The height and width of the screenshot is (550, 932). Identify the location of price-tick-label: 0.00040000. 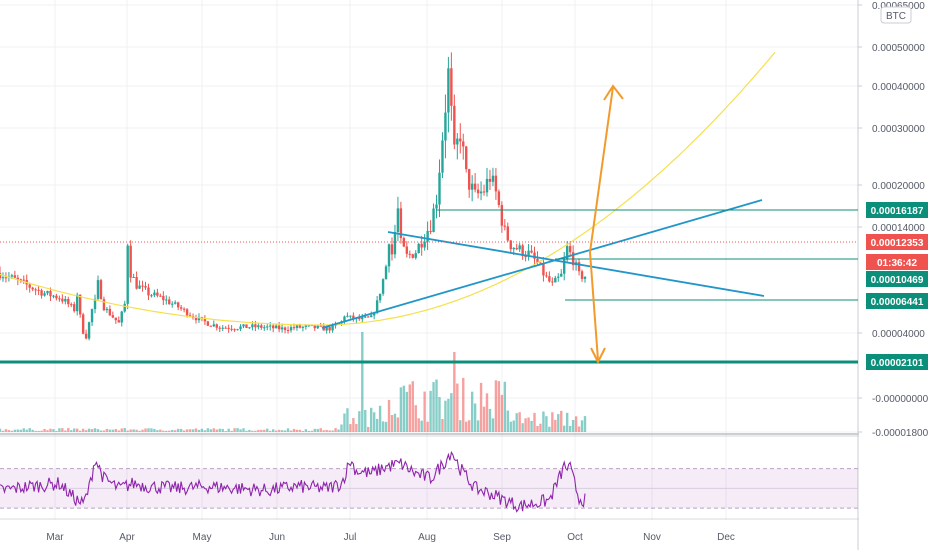
(898, 87).